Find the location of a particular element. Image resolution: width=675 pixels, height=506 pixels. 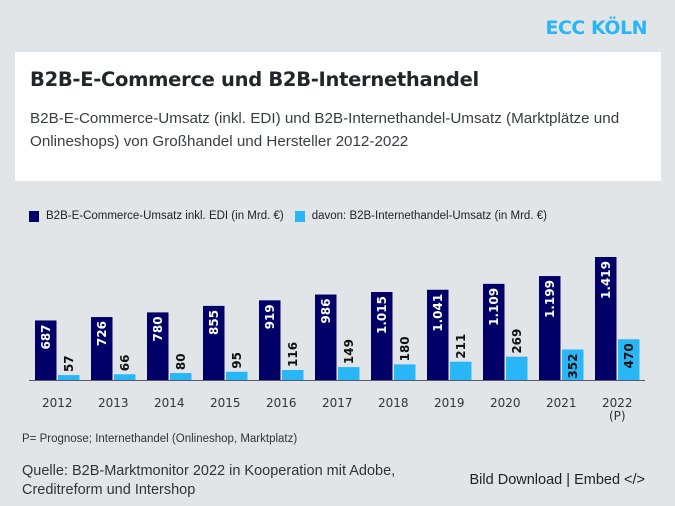

data-label-internethandel: 57 is located at coordinates (69, 363).